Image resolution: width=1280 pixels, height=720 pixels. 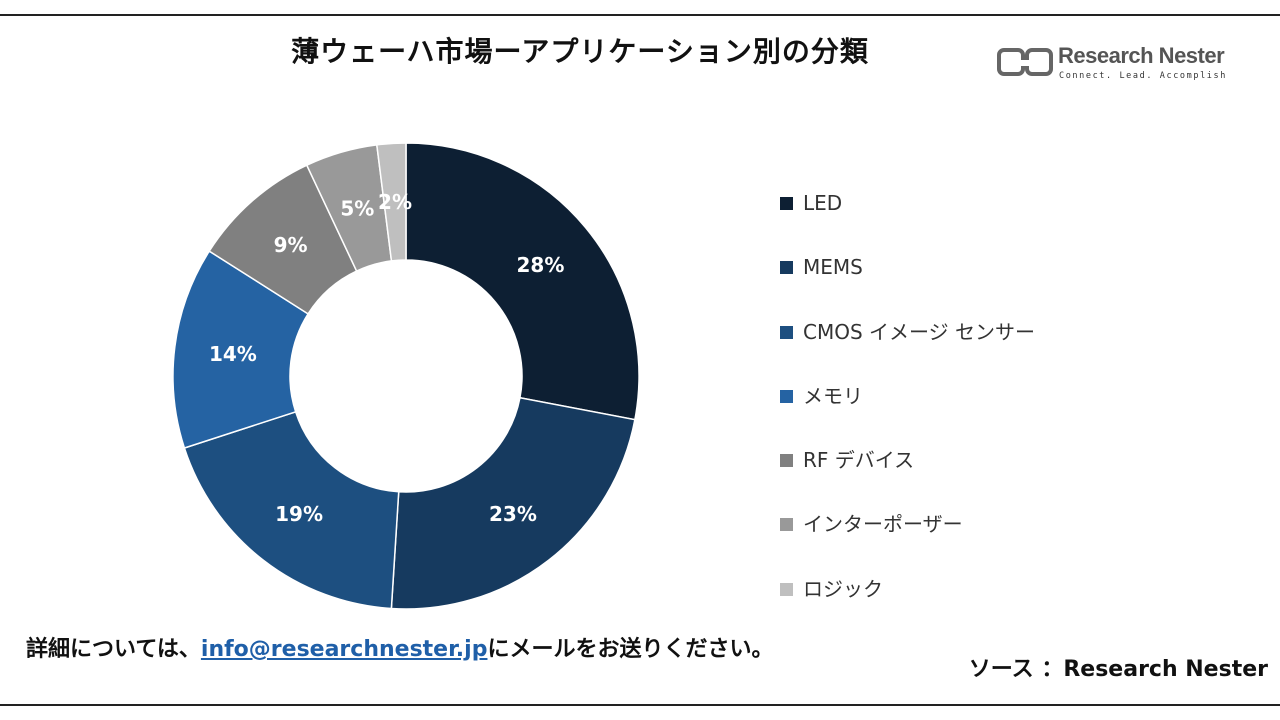 What do you see at coordinates (541, 265) in the screenshot?
I see `slice-label-1: 28%` at bounding box center [541, 265].